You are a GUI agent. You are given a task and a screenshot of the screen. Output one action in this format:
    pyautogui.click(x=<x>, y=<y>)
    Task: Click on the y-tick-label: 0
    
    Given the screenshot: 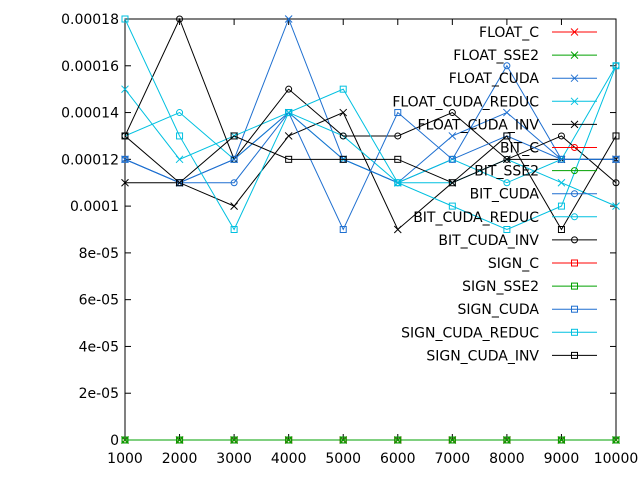 What is the action you would take?
    pyautogui.click(x=114, y=441)
    